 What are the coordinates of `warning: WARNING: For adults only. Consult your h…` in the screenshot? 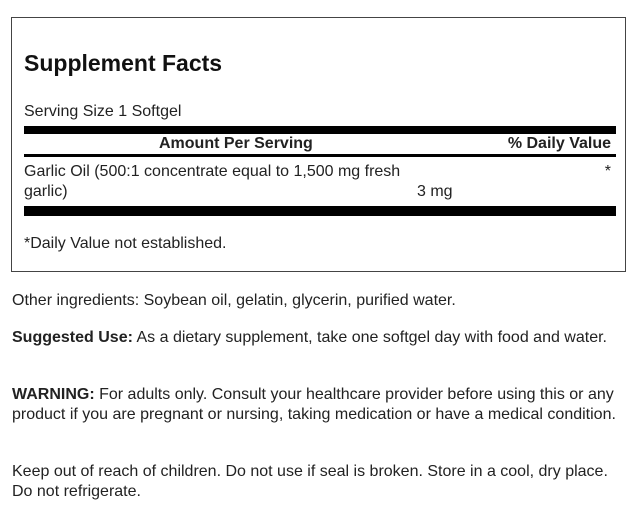 It's located at (319, 404).